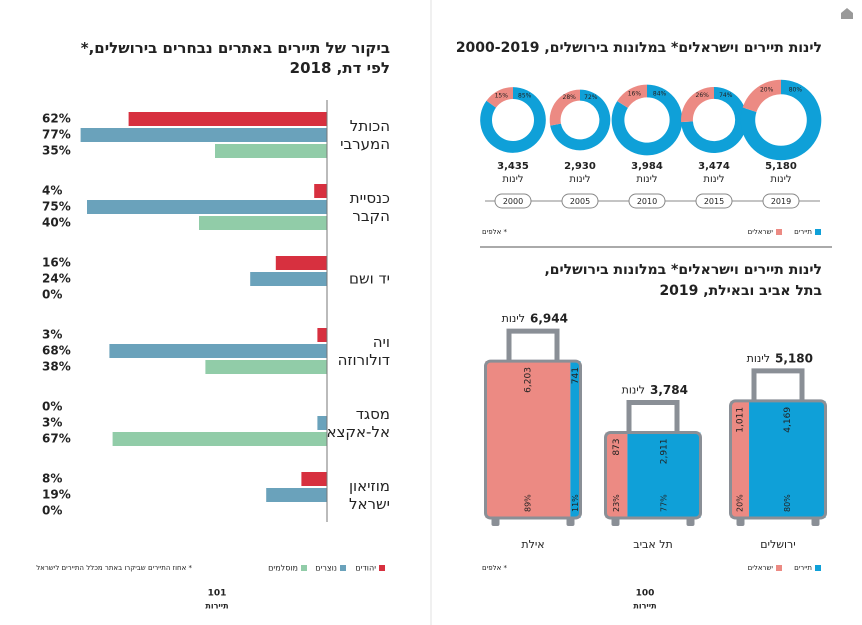 The width and height of the screenshot is (862, 625). I want to click on suitcase-outline, so click(653, 475).